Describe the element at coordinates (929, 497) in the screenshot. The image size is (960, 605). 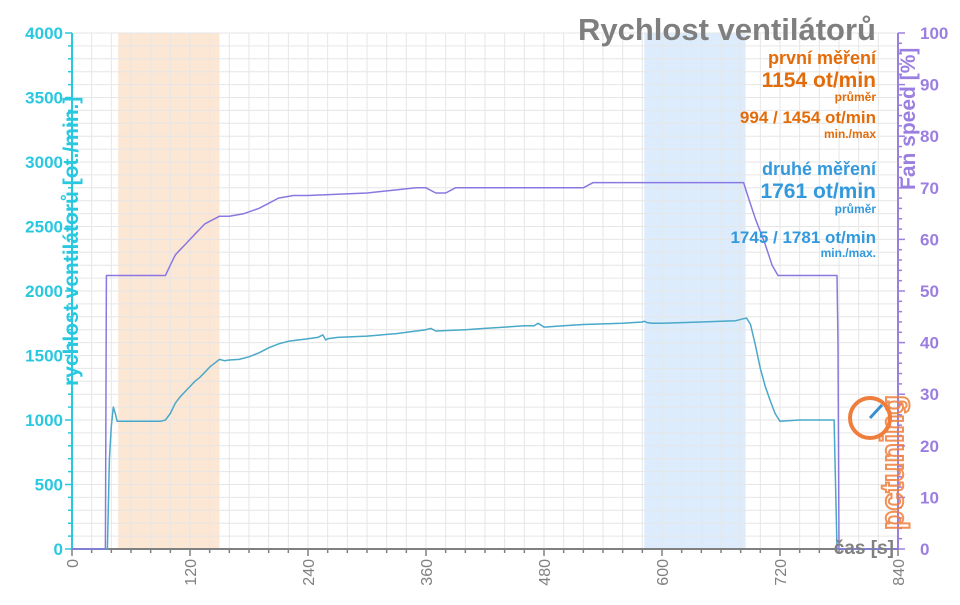
I see `y2-tick-label: 10` at that location.